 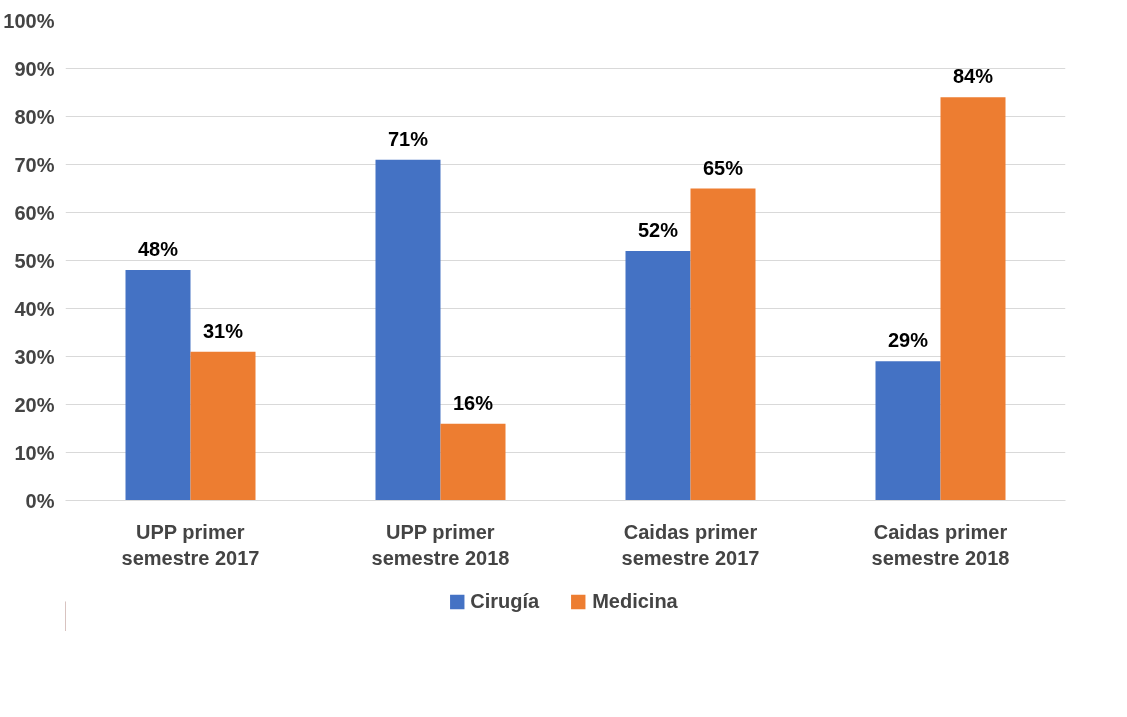 I want to click on data-label: 16%, so click(x=473, y=402).